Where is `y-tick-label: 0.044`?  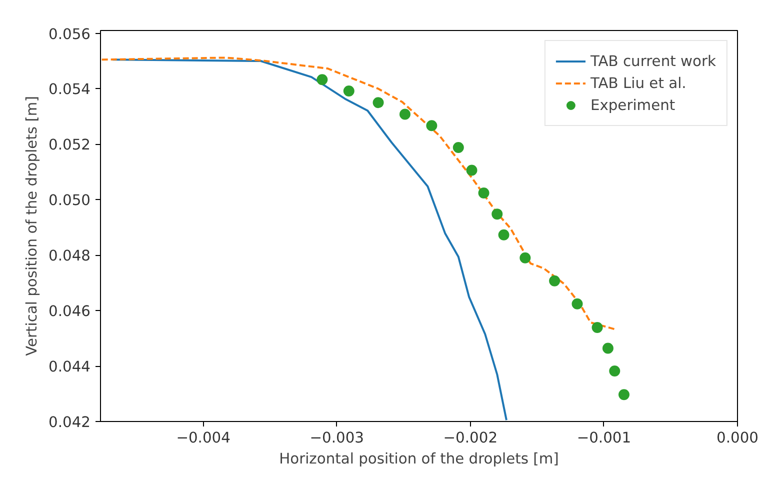
y-tick-label: 0.044 is located at coordinates (69, 367).